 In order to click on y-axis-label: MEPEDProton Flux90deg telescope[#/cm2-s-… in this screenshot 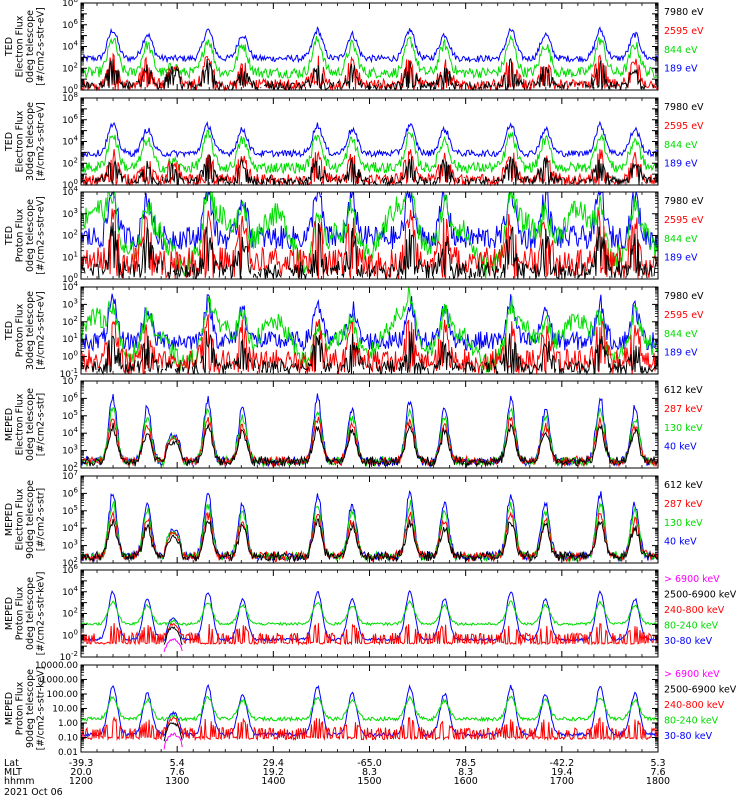, I will do `click(25, 709)`.